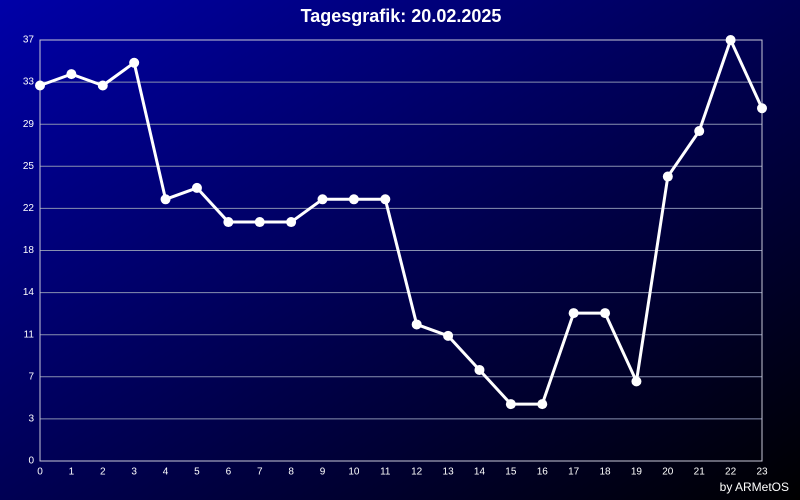 The height and width of the screenshot is (500, 800). I want to click on x-tick-label: 13, so click(449, 472).